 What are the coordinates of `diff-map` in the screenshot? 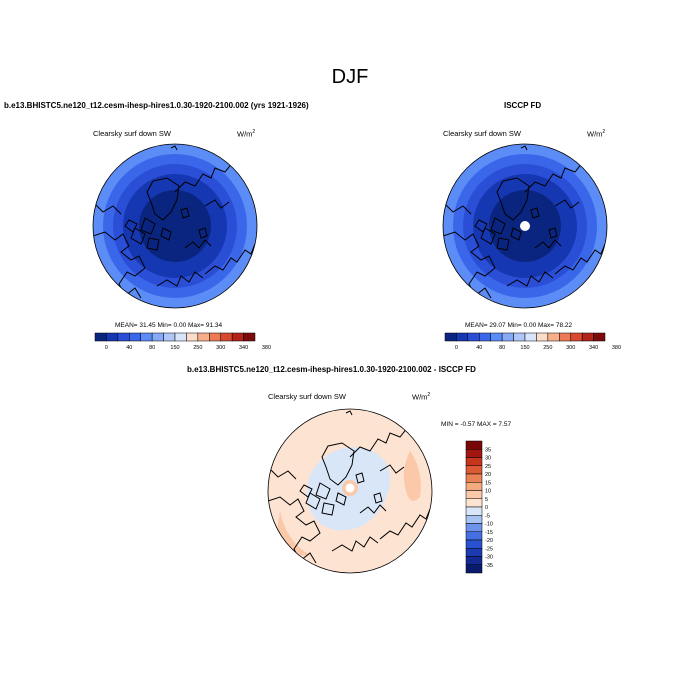 It's located at (350, 491).